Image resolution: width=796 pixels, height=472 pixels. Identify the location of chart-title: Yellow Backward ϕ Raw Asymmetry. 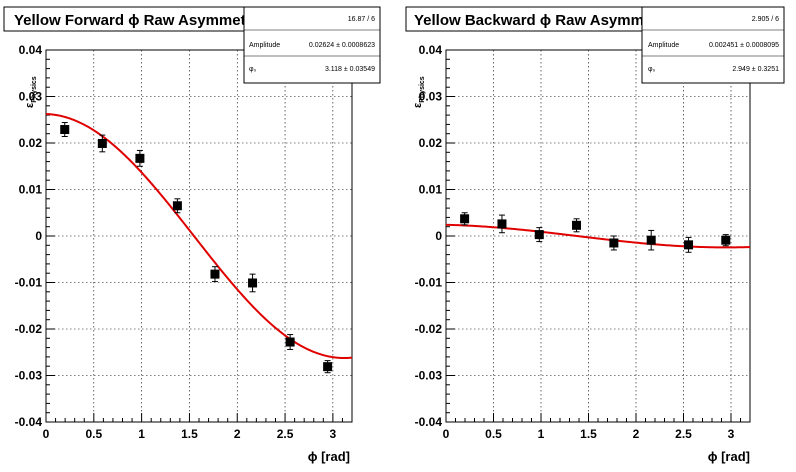
(543, 20).